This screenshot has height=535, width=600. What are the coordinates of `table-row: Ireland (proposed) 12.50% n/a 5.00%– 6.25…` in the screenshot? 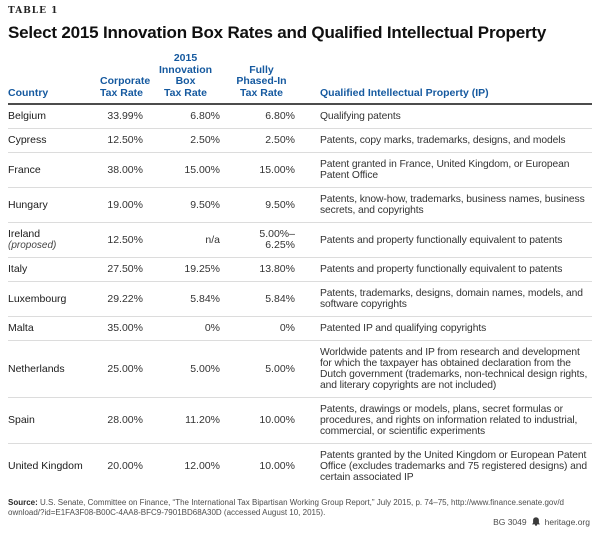 It's located at (300, 240).